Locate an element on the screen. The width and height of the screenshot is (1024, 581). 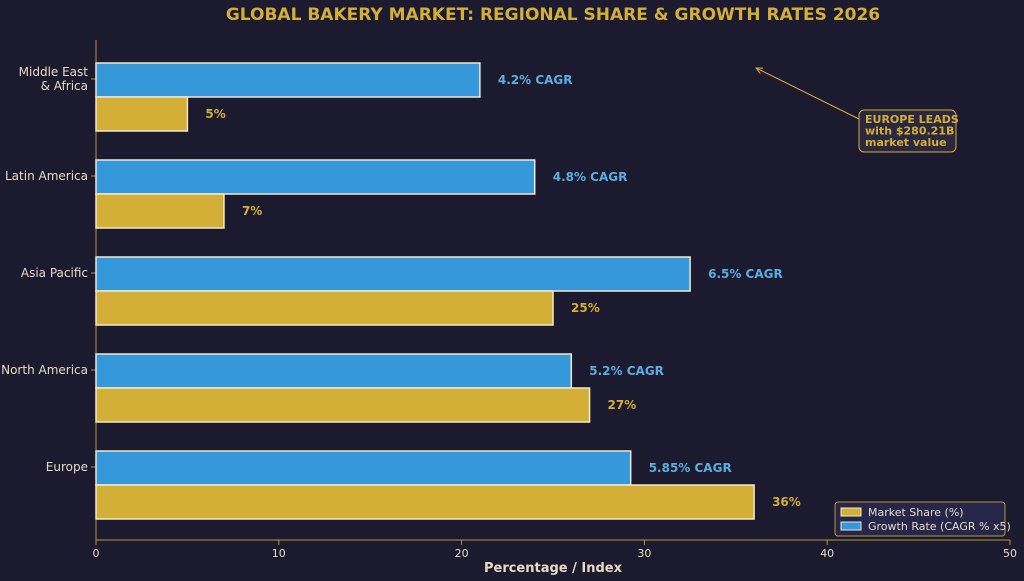
growth-data-label: 5.2% CAGR is located at coordinates (626, 371).